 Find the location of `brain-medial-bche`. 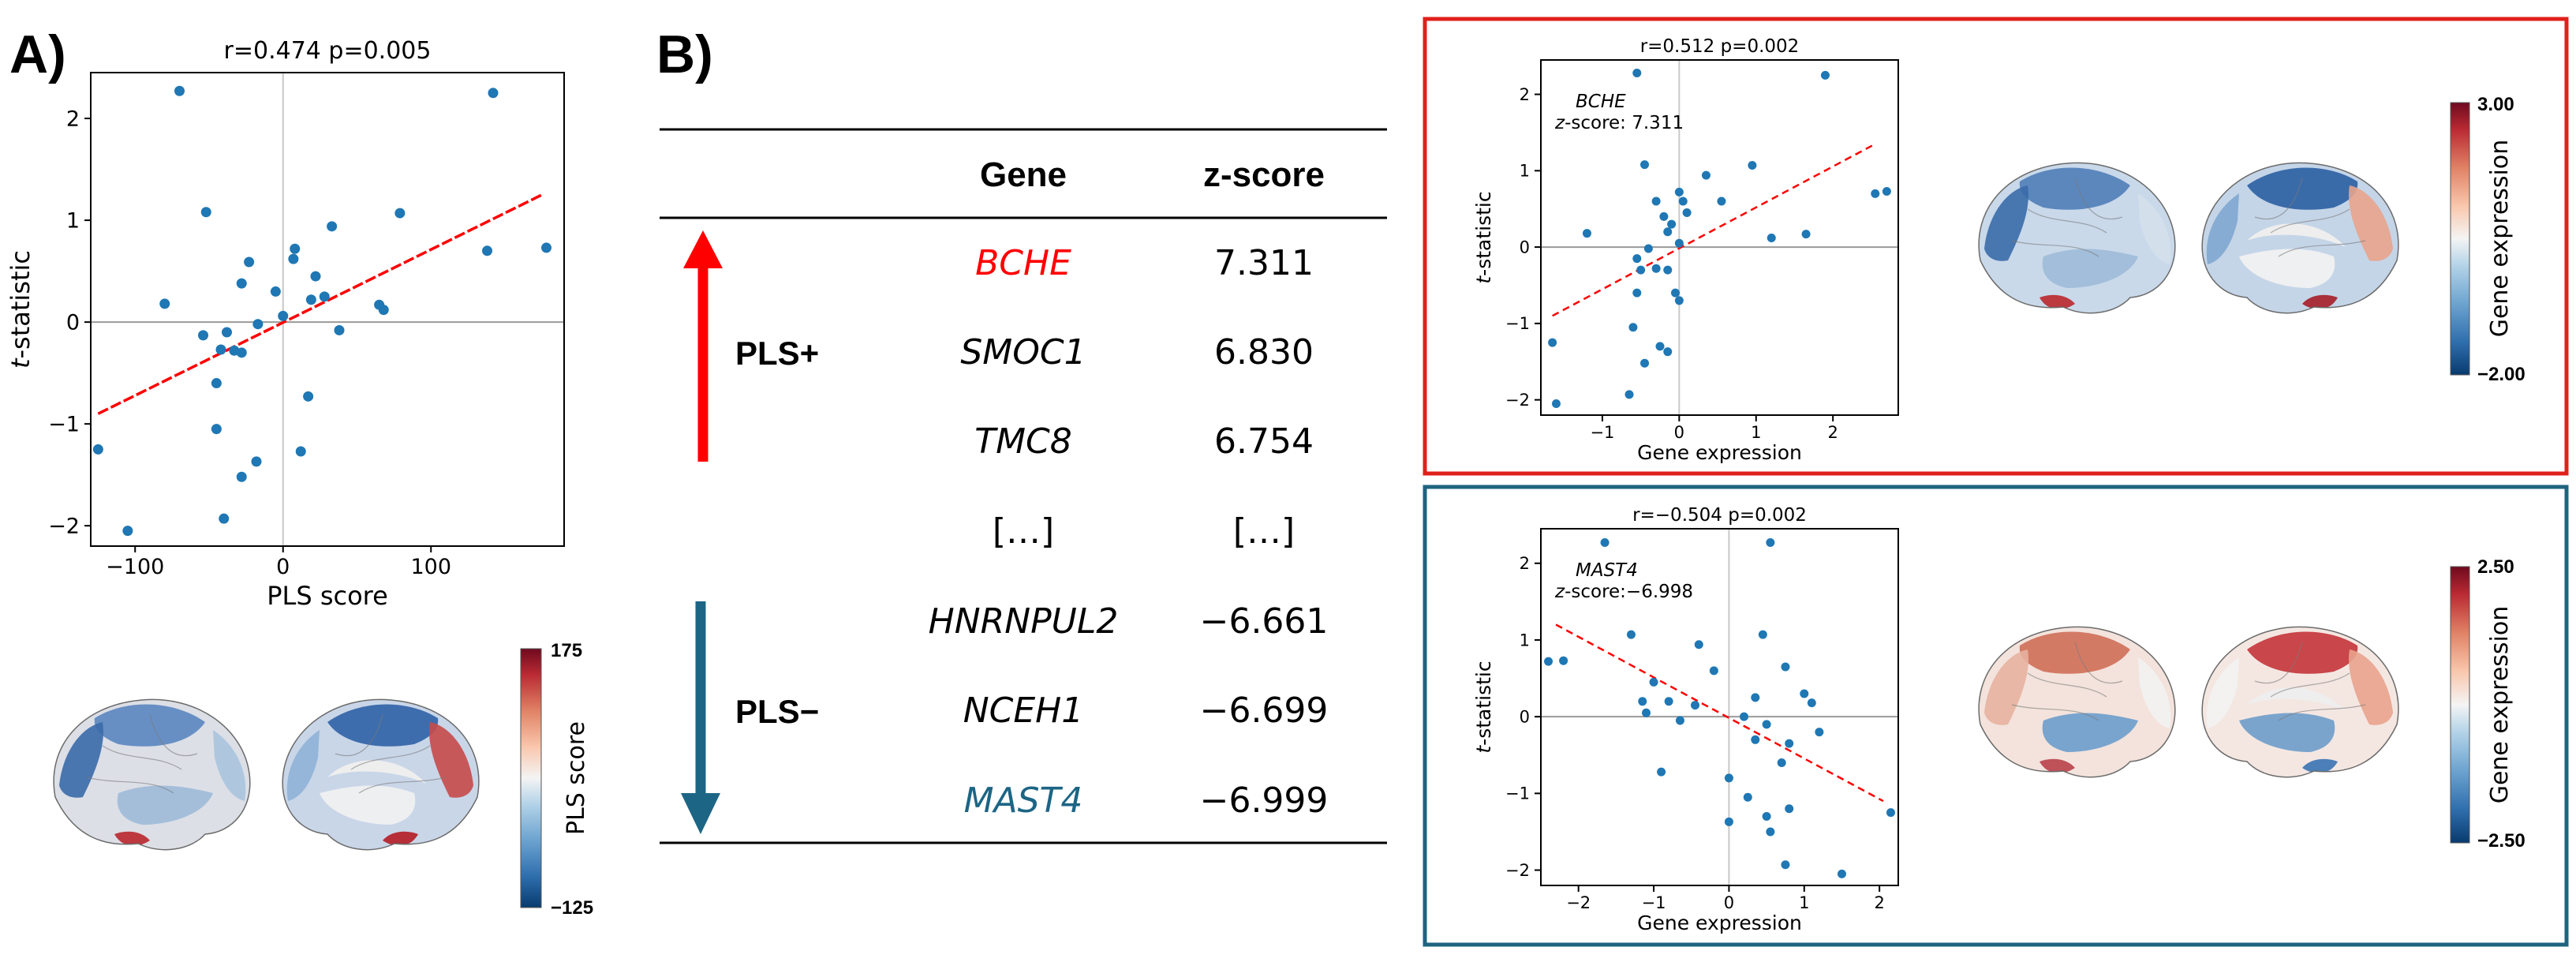

brain-medial-bche is located at coordinates (2300, 238).